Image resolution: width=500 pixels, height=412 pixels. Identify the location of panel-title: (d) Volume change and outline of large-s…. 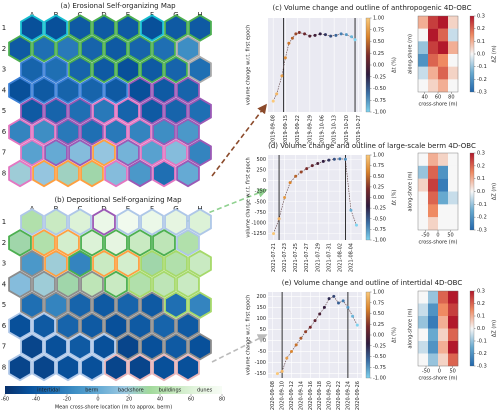
(372, 146).